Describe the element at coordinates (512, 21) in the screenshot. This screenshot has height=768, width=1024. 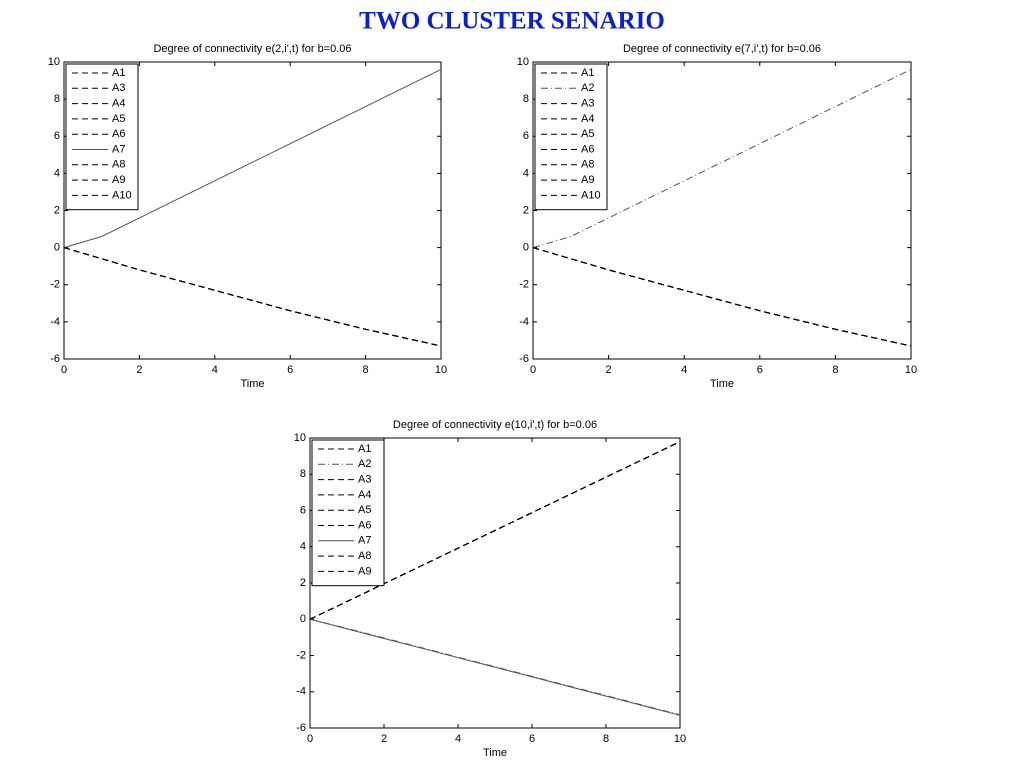
I see `slide-title: TWO CLUSTER SENARIO` at that location.